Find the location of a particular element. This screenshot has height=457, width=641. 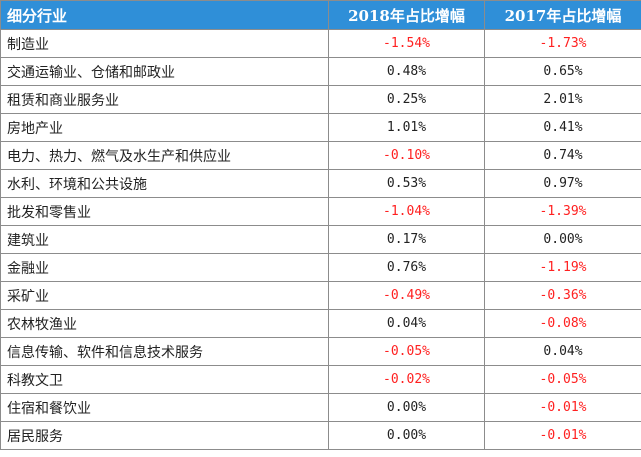

change-2018-cell: -0.05% is located at coordinates (406, 351).